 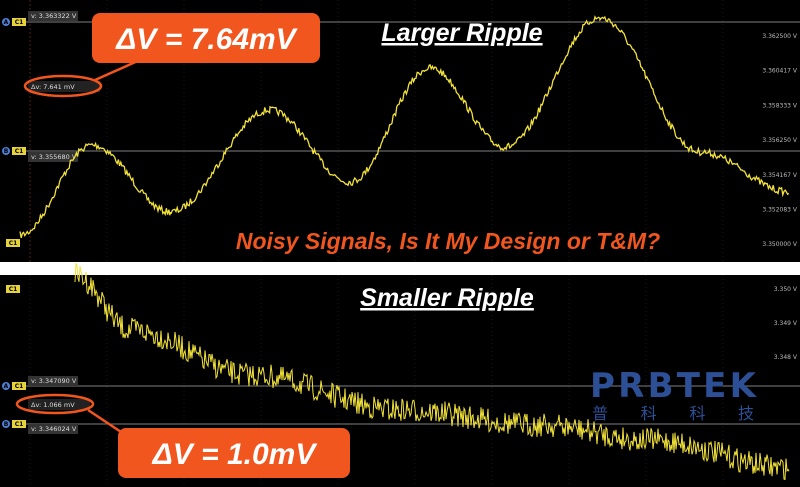 I want to click on axis-label: 3.352083 V, so click(x=780, y=210).